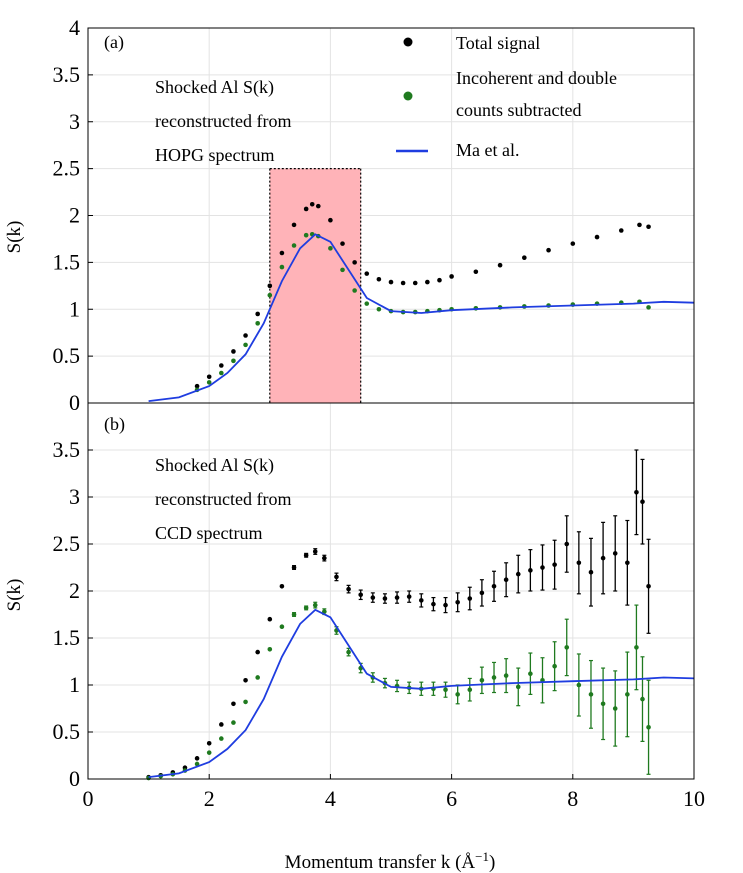 The width and height of the screenshot is (743, 873). What do you see at coordinates (518, 110) in the screenshot?
I see `legend-label-subtracted-line-2: counts subtracted` at bounding box center [518, 110].